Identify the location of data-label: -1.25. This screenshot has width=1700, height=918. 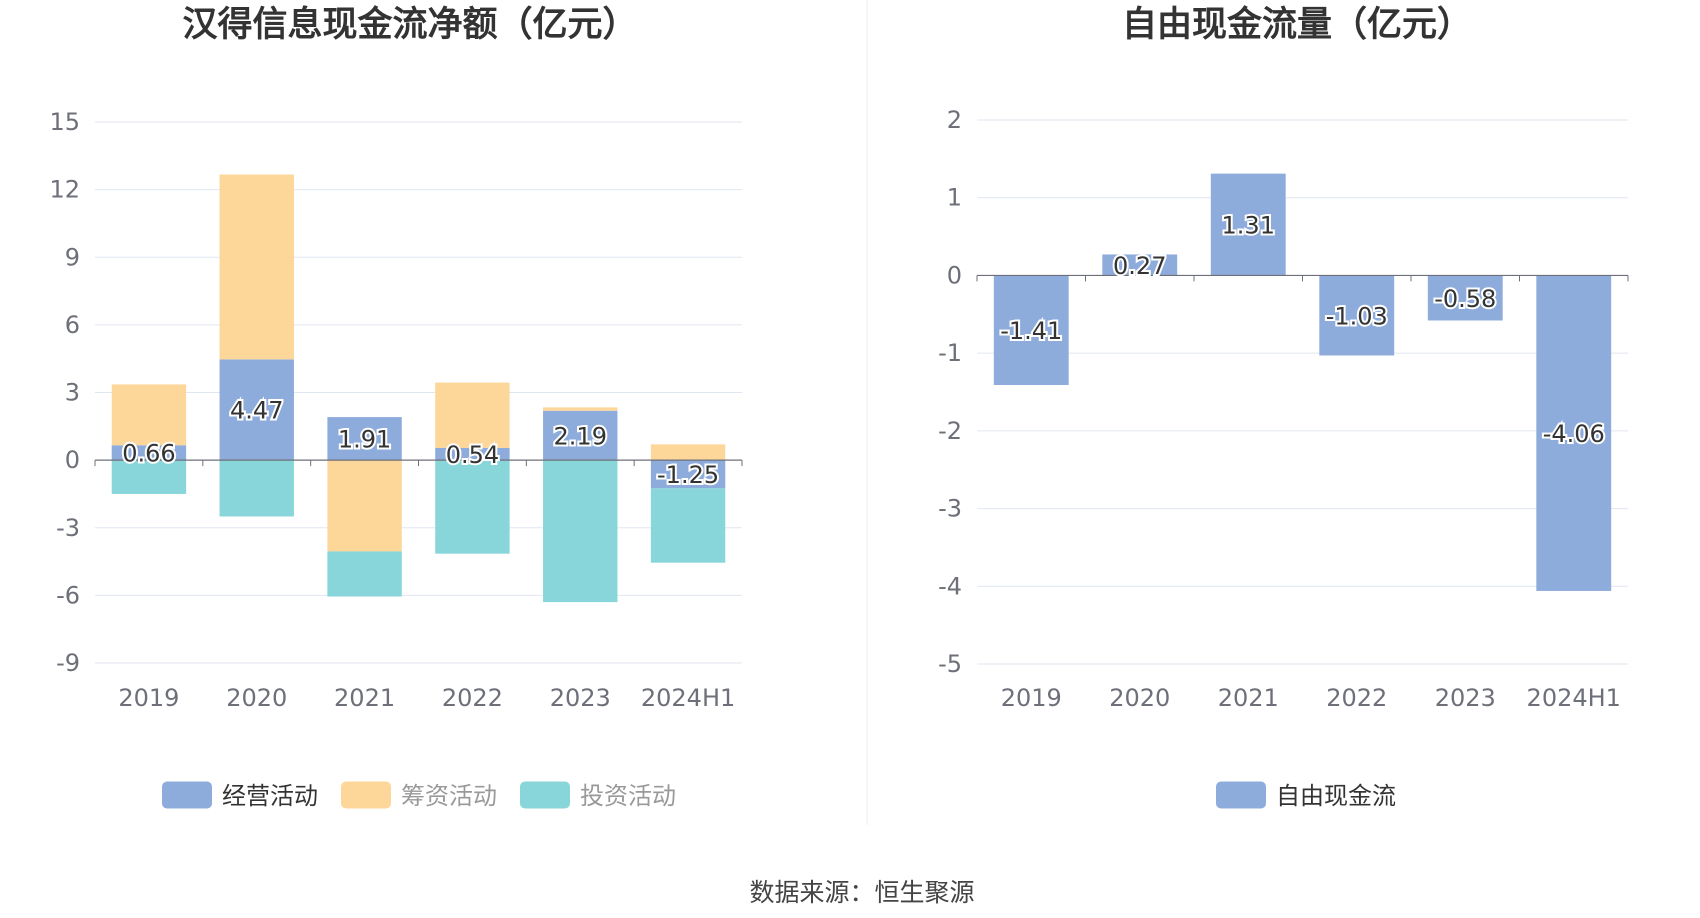
(688, 475).